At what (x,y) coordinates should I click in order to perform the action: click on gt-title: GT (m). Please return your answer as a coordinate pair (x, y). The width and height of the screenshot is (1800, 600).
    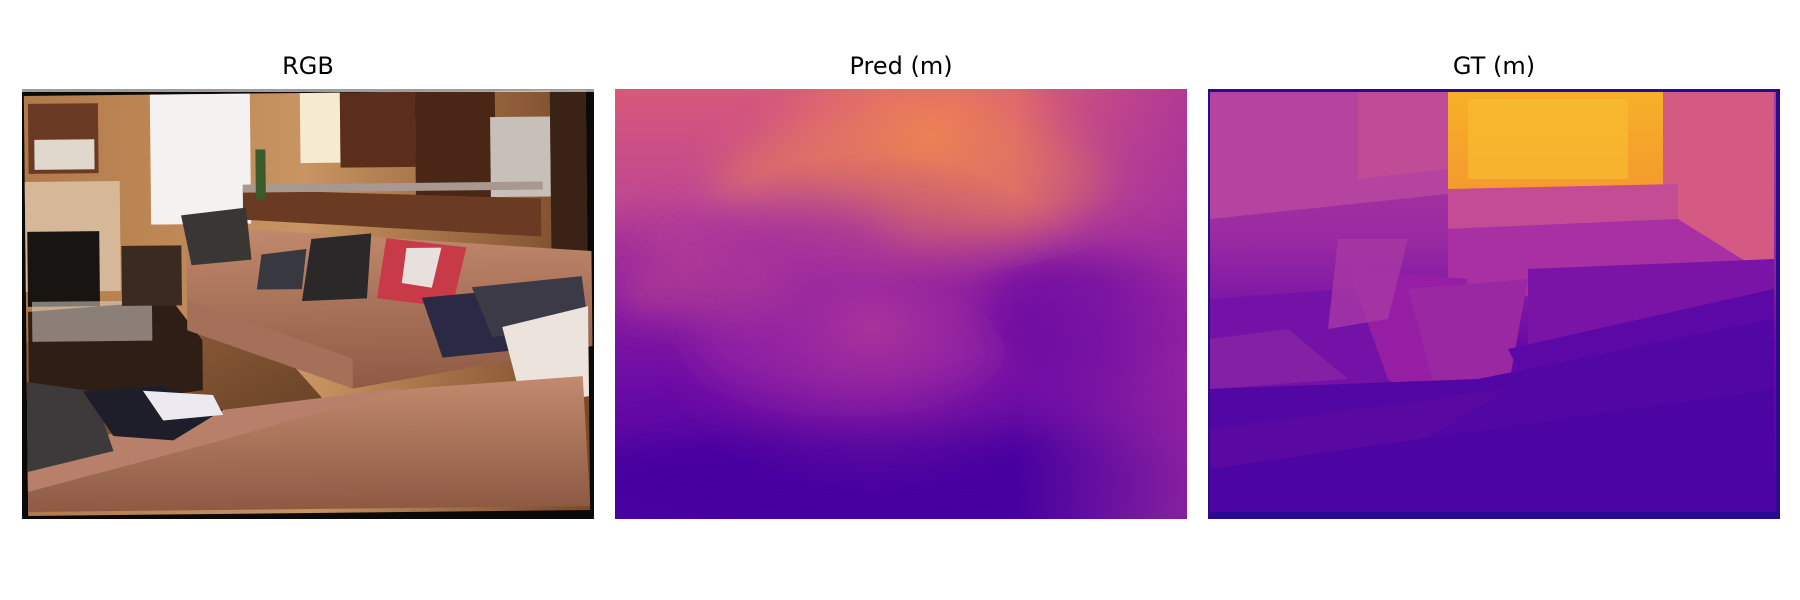
    Looking at the image, I should click on (1494, 66).